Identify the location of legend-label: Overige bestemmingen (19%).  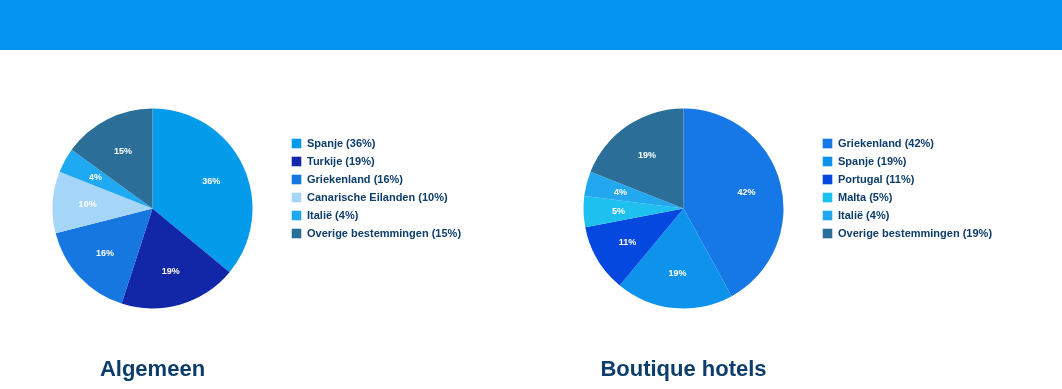
(915, 233).